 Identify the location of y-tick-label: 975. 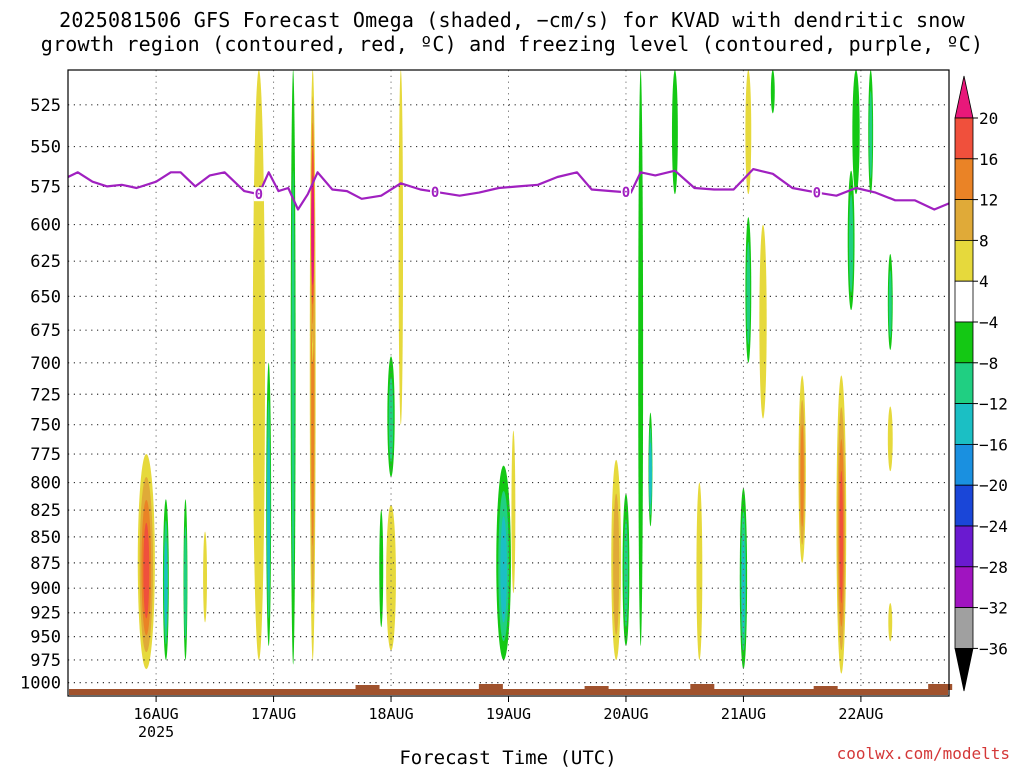
(45, 661).